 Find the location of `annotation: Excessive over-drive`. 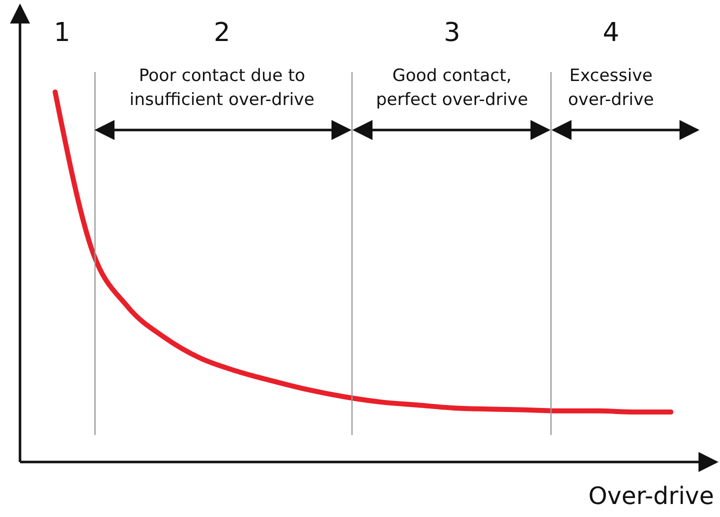

annotation: Excessive over-drive is located at coordinates (611, 88).